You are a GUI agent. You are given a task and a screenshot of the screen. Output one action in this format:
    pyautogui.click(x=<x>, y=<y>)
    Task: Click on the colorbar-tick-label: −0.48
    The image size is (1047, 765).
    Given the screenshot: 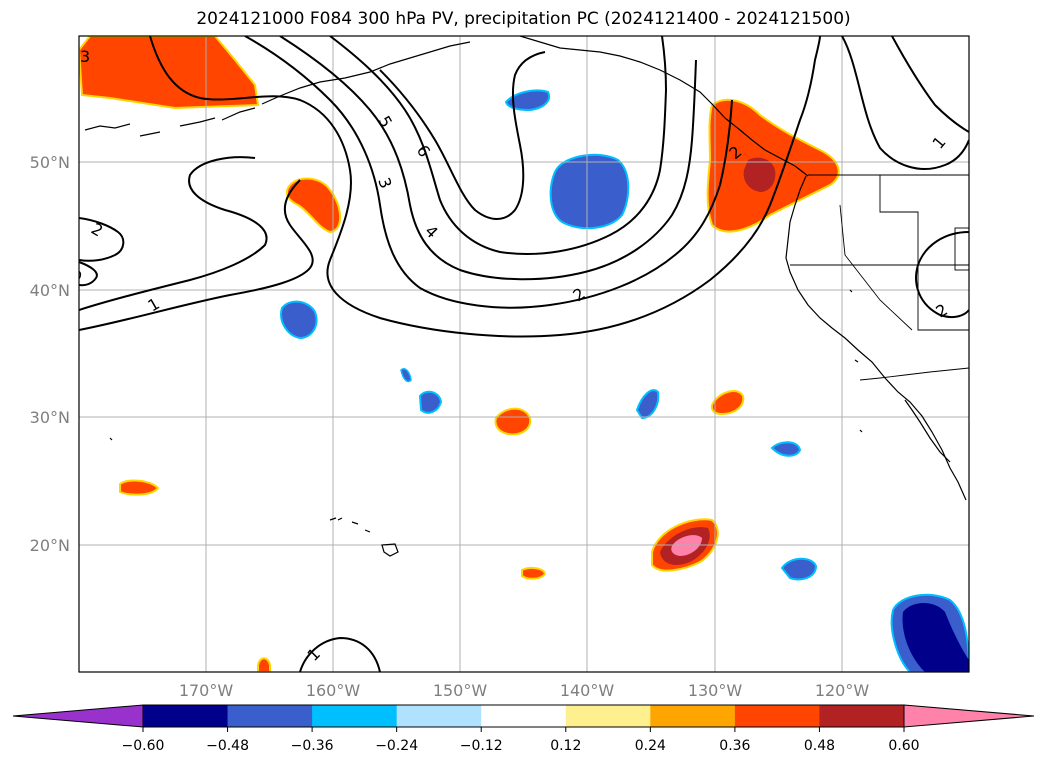 What is the action you would take?
    pyautogui.click(x=227, y=746)
    